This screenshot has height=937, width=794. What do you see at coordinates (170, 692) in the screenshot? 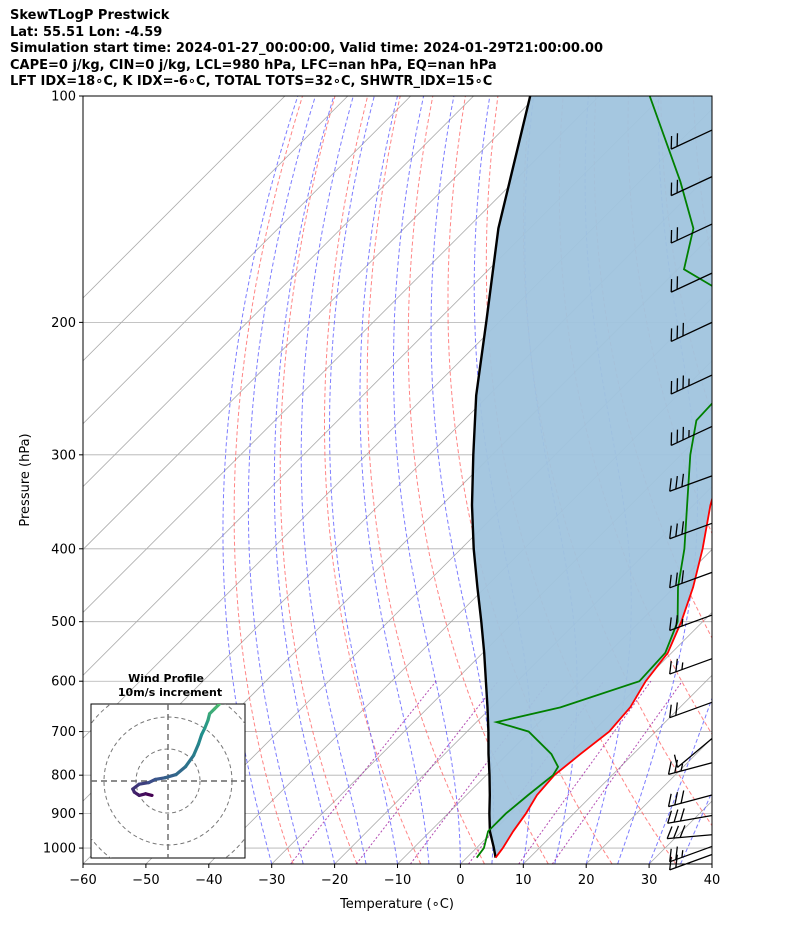
I see `hodograph-subtitle: 10m/s increment` at bounding box center [170, 692].